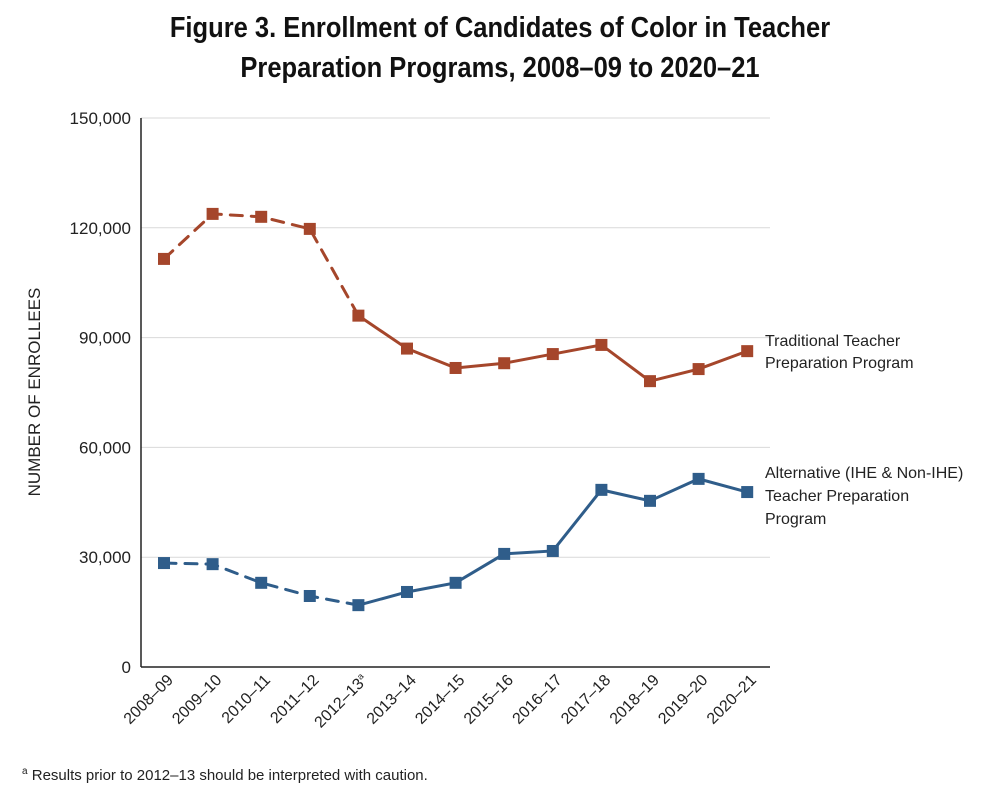 This screenshot has width=1000, height=797. I want to click on y-tick-label: 0, so click(126, 667).